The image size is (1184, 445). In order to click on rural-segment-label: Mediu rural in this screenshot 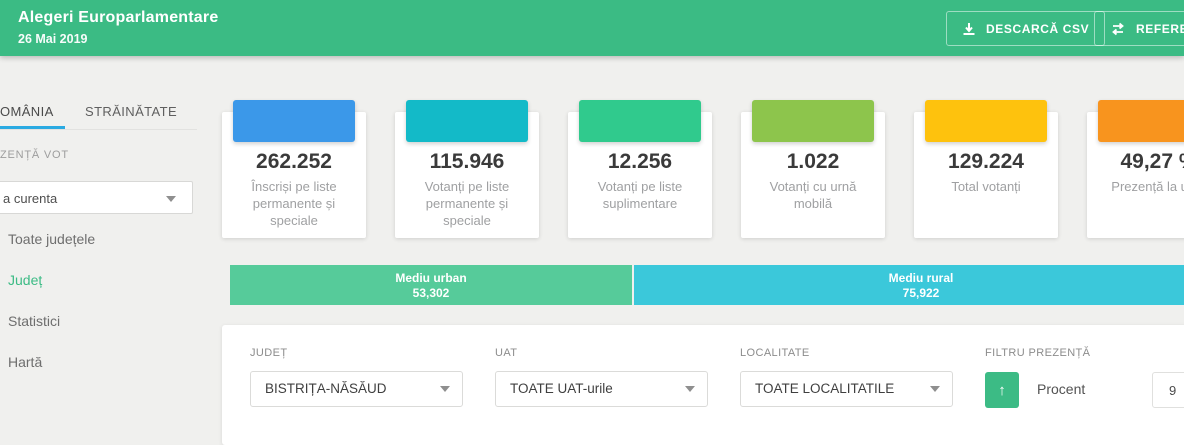, I will do `click(921, 277)`.